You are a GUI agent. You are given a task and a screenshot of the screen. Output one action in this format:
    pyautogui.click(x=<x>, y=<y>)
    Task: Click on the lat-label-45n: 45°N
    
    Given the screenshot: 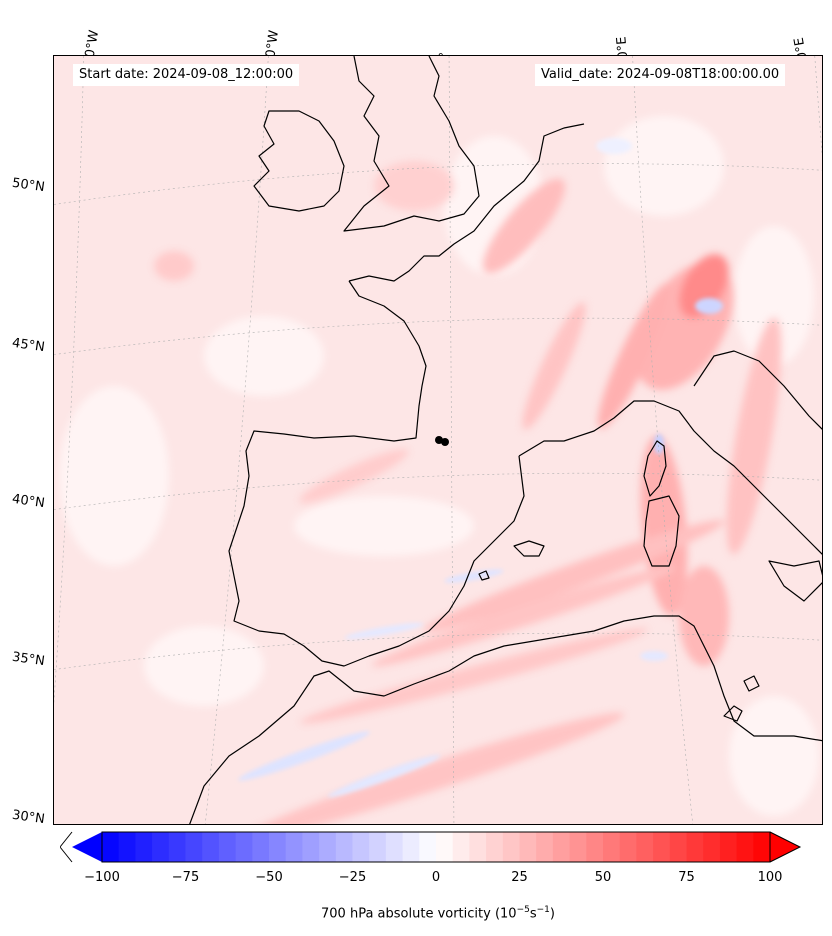 What is the action you would take?
    pyautogui.click(x=28, y=345)
    